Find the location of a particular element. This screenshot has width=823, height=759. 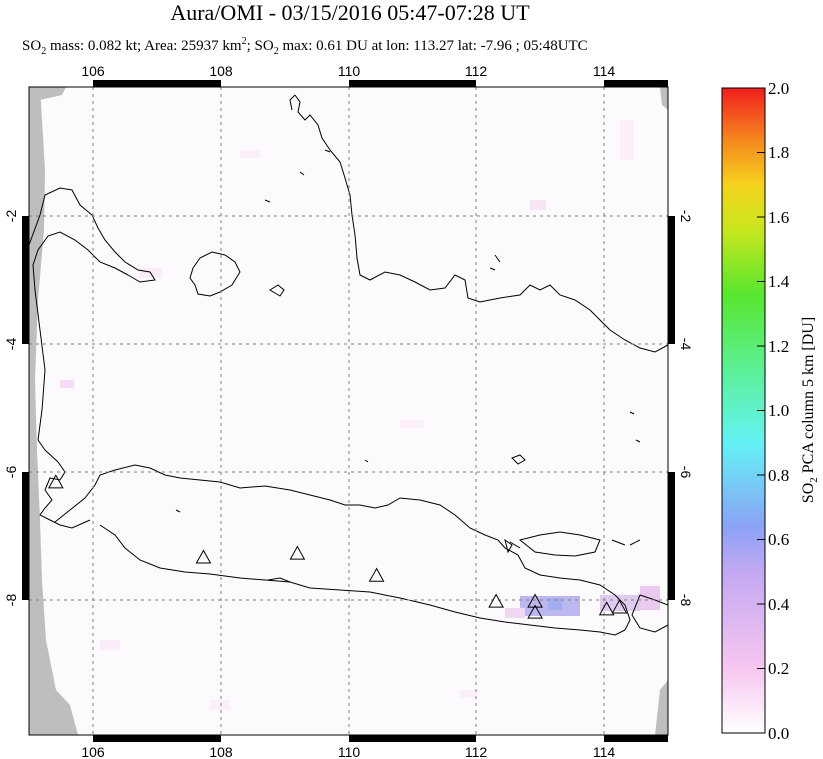

lat-tick-right: -4 is located at coordinates (686, 344).